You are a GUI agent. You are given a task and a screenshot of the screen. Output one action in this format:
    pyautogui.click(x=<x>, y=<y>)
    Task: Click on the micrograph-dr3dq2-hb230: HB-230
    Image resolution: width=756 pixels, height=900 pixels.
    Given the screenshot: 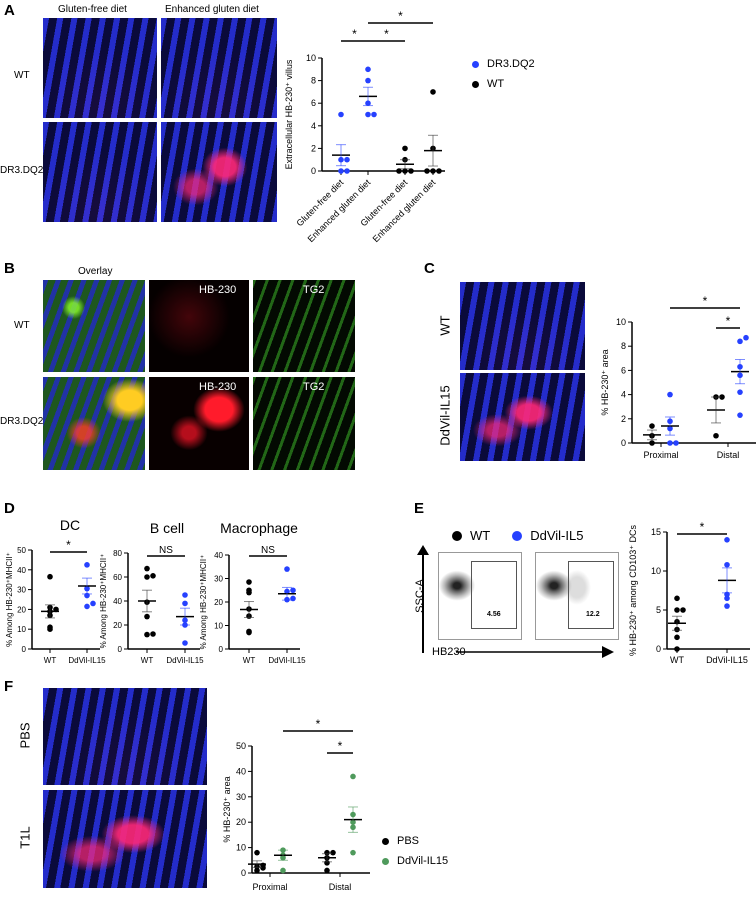 What is the action you would take?
    pyautogui.click(x=199, y=423)
    